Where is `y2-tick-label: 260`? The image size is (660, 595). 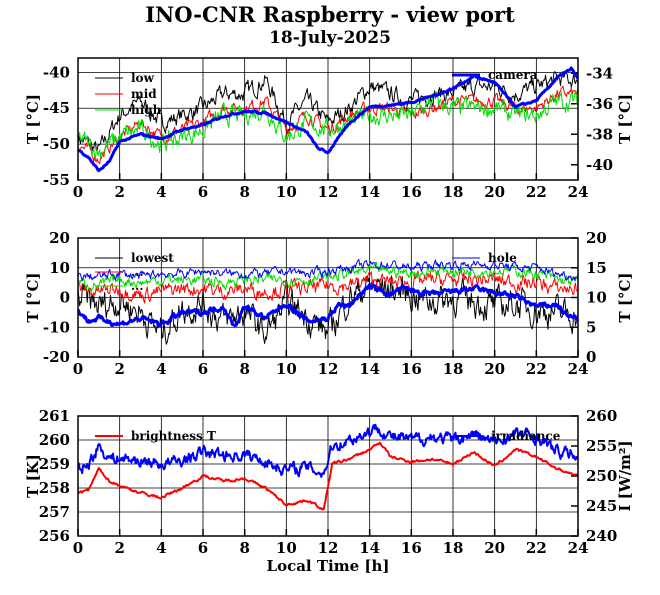 y2-tick-label: 260 is located at coordinates (601, 416).